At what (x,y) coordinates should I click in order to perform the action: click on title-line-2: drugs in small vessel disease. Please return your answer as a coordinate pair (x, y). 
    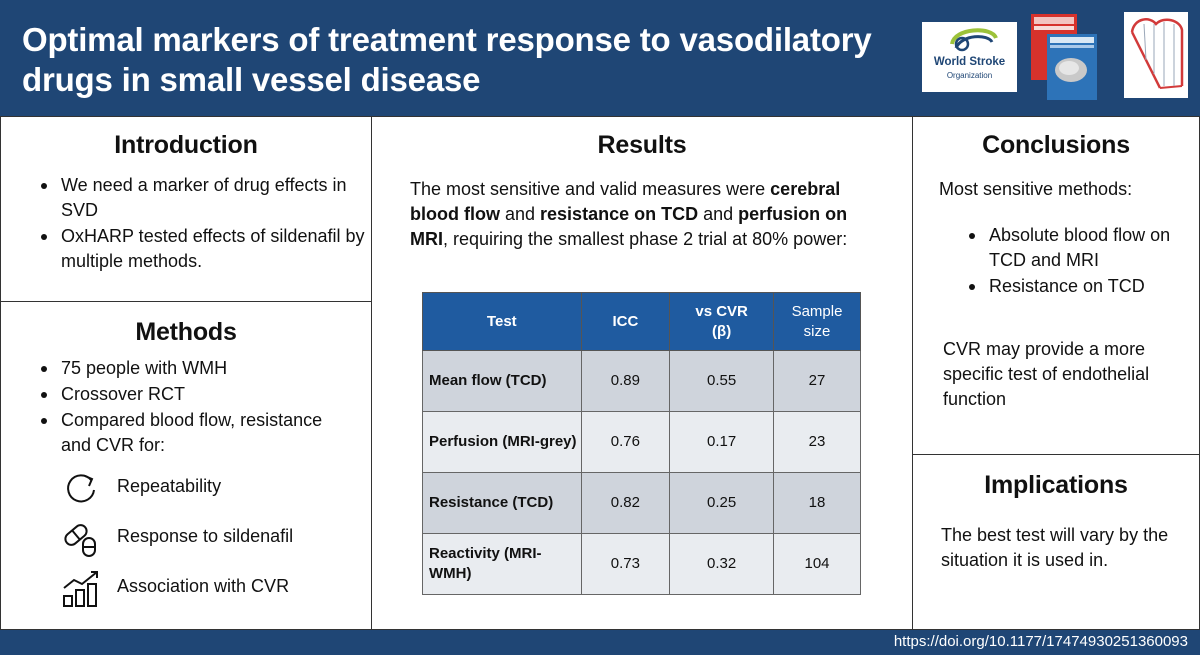
    Looking at the image, I should click on (251, 79).